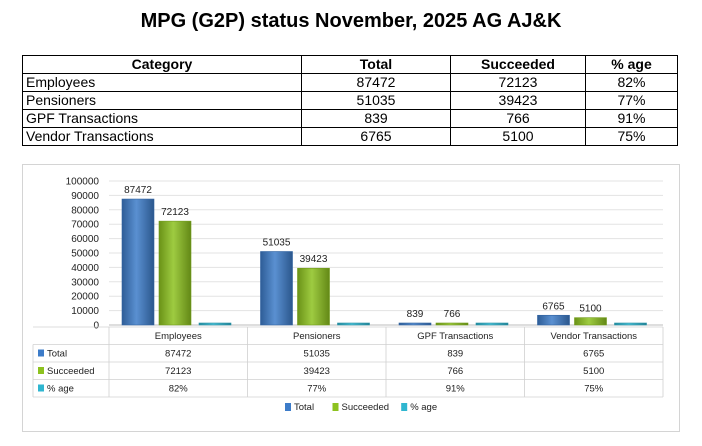  I want to click on data-label: 766, so click(452, 314).